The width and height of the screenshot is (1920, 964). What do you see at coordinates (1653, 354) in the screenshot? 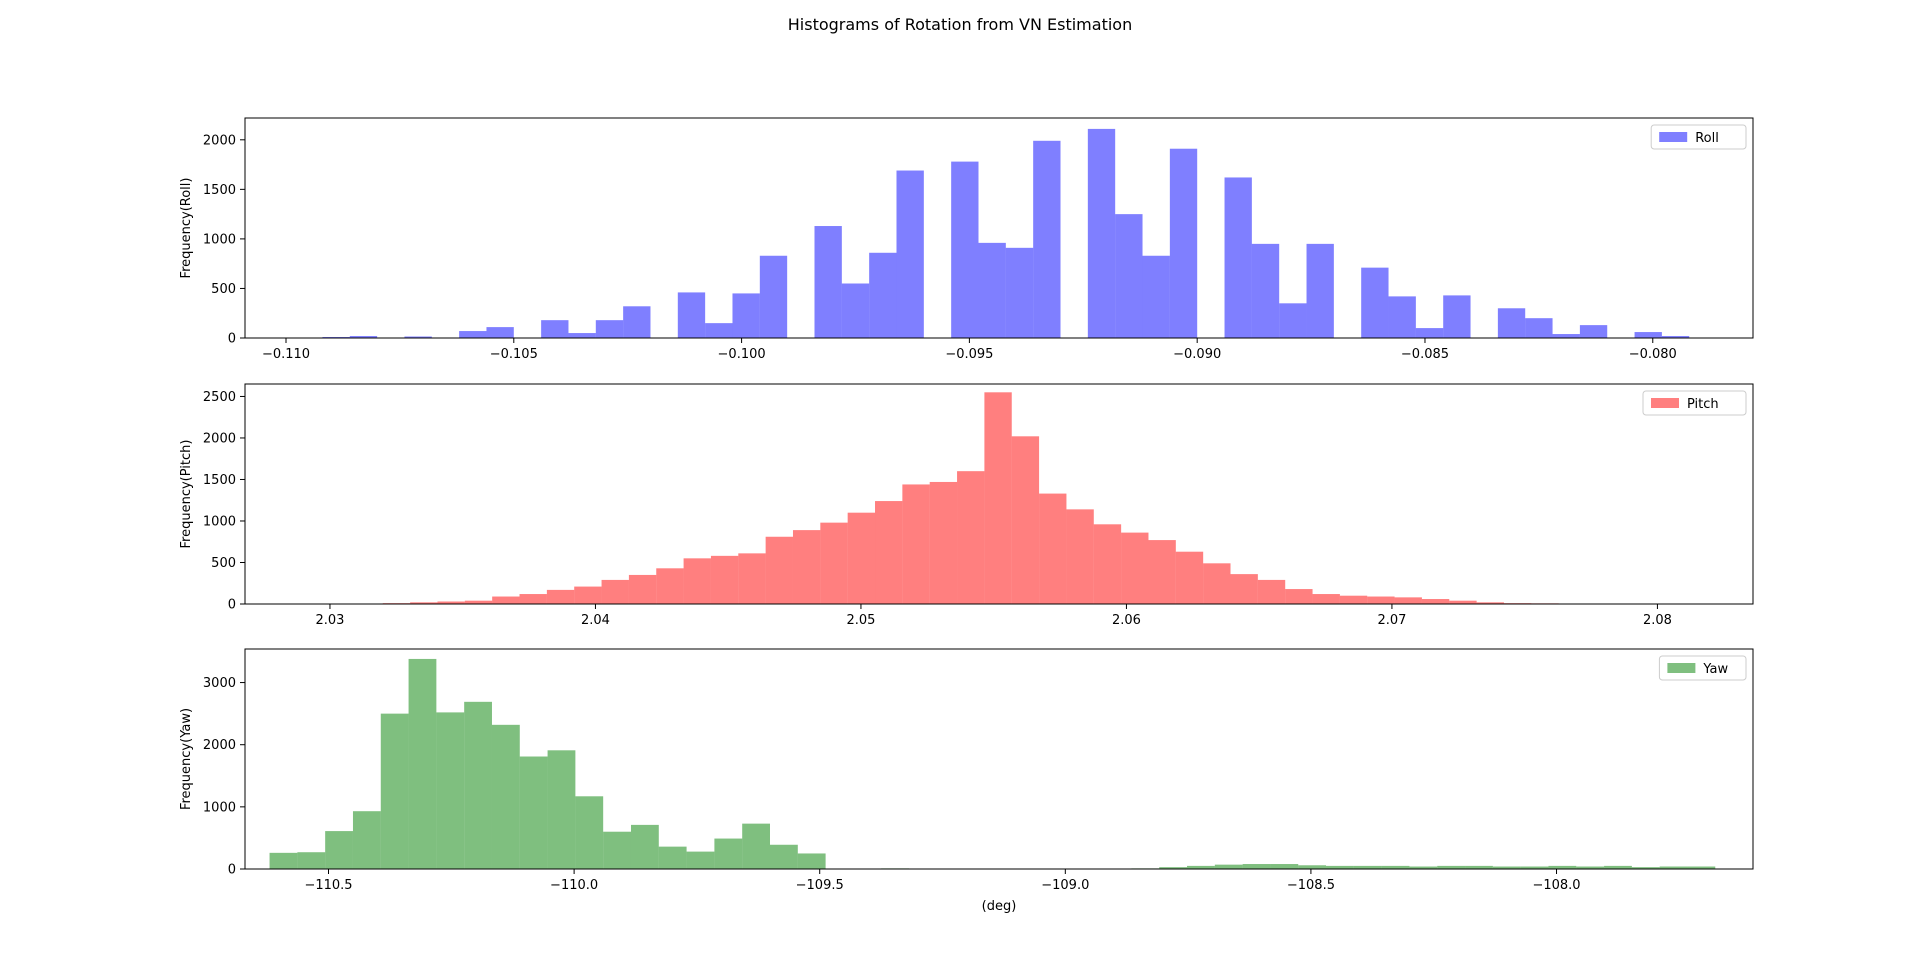
I see `roll-xtick-label: −0.080` at bounding box center [1653, 354].